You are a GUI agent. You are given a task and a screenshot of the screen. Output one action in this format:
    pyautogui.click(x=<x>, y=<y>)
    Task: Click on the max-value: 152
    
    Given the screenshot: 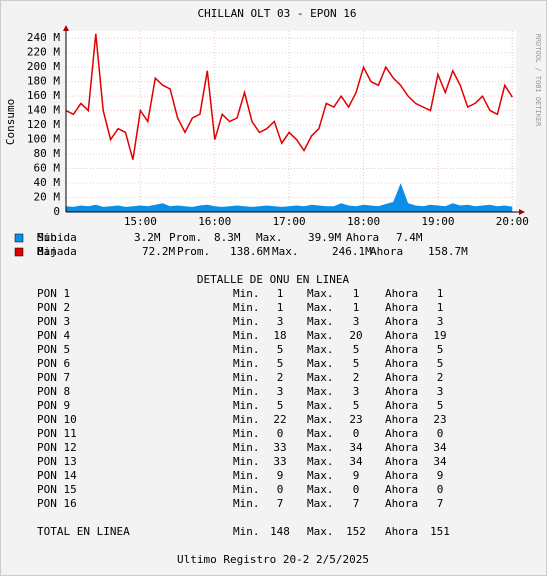 What is the action you would take?
    pyautogui.click(x=356, y=531)
    